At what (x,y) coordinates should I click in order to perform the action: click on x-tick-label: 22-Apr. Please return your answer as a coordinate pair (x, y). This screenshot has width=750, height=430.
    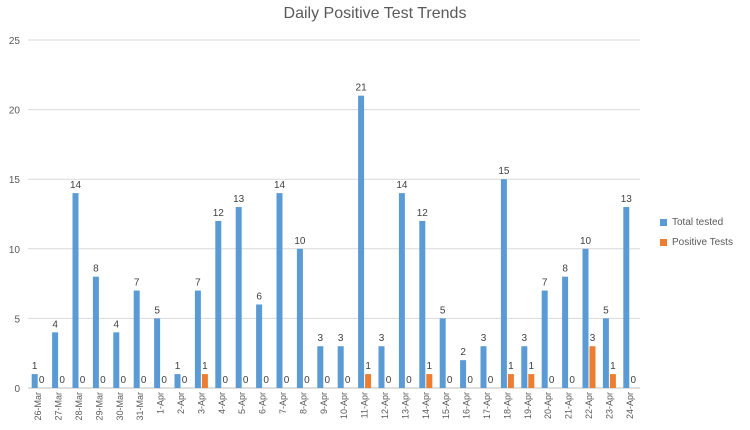
    Looking at the image, I should click on (589, 405).